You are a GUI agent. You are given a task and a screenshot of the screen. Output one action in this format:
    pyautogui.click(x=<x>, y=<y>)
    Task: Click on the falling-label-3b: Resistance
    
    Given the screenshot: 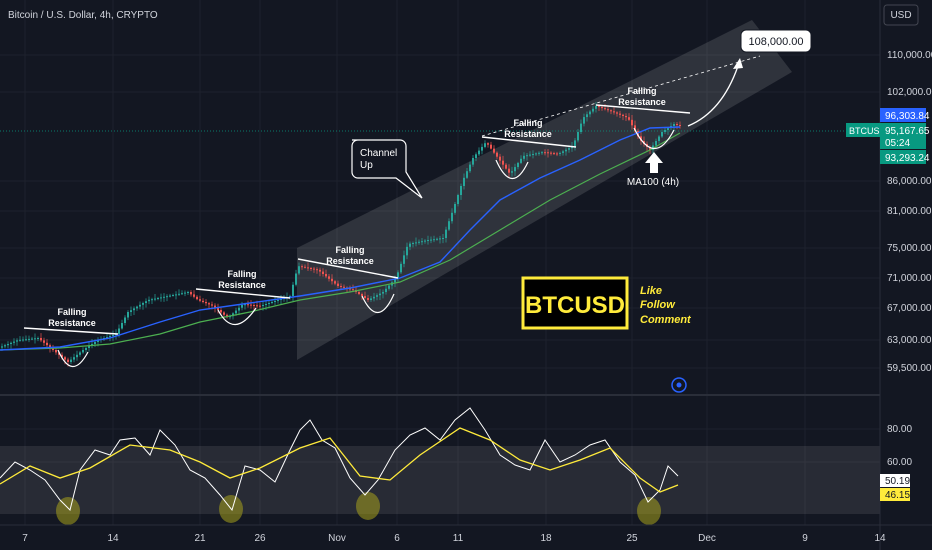 What is the action you would take?
    pyautogui.click(x=350, y=261)
    